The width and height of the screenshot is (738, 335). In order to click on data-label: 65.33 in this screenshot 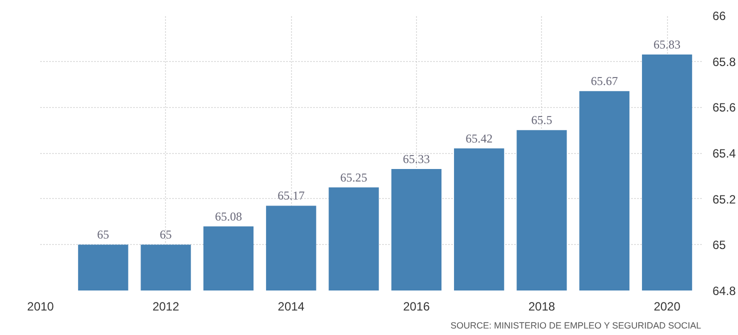, I will do `click(416, 159)`.